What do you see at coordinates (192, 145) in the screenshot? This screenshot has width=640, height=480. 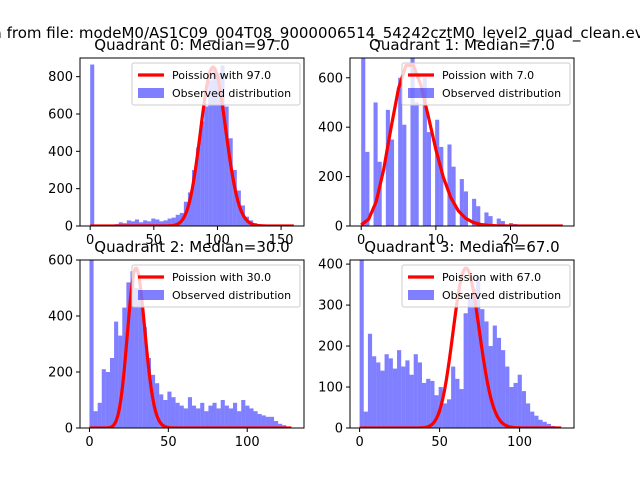 I see `plot-area` at bounding box center [192, 145].